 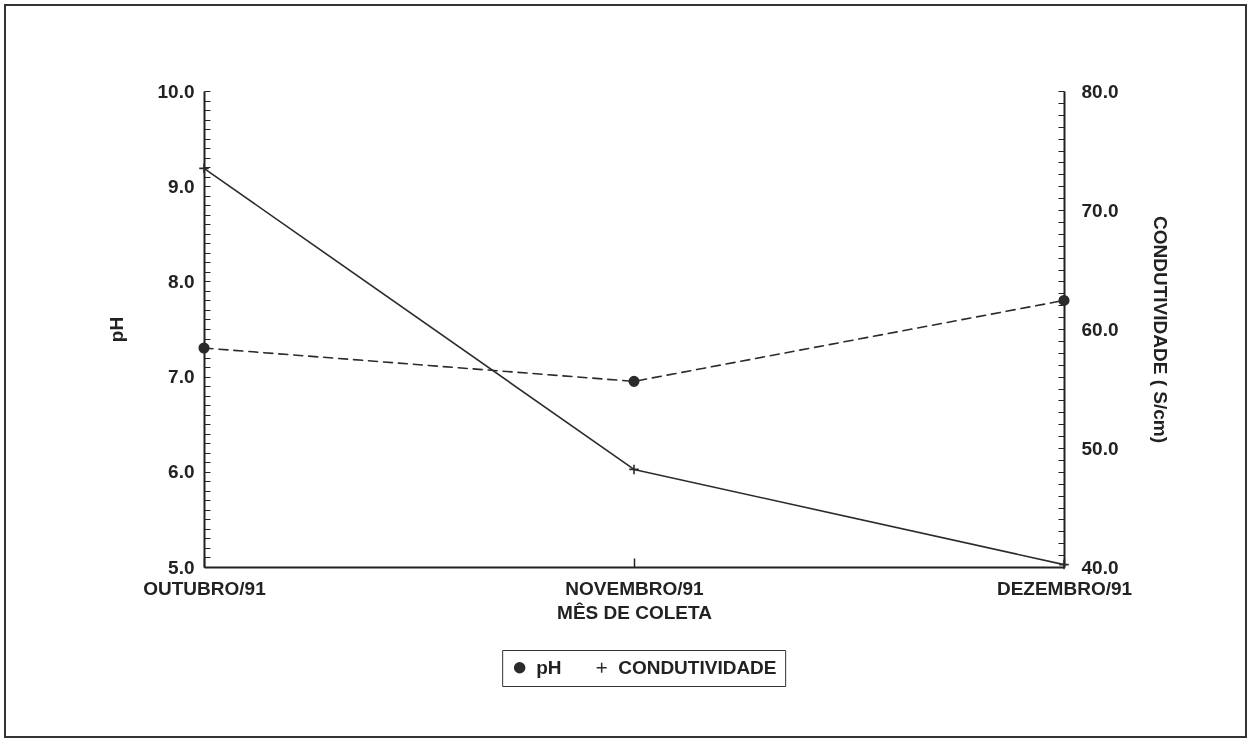 What do you see at coordinates (181, 186) in the screenshot?
I see `y-tick-label: 9.0` at bounding box center [181, 186].